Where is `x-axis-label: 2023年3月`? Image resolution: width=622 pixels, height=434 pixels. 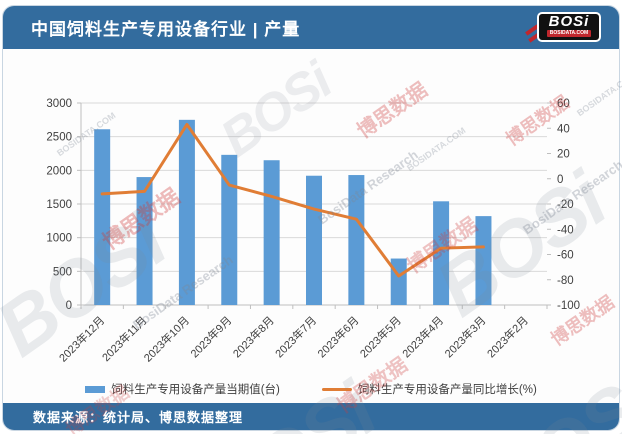
x-axis-label: 2023年3月 is located at coordinates (464, 336).